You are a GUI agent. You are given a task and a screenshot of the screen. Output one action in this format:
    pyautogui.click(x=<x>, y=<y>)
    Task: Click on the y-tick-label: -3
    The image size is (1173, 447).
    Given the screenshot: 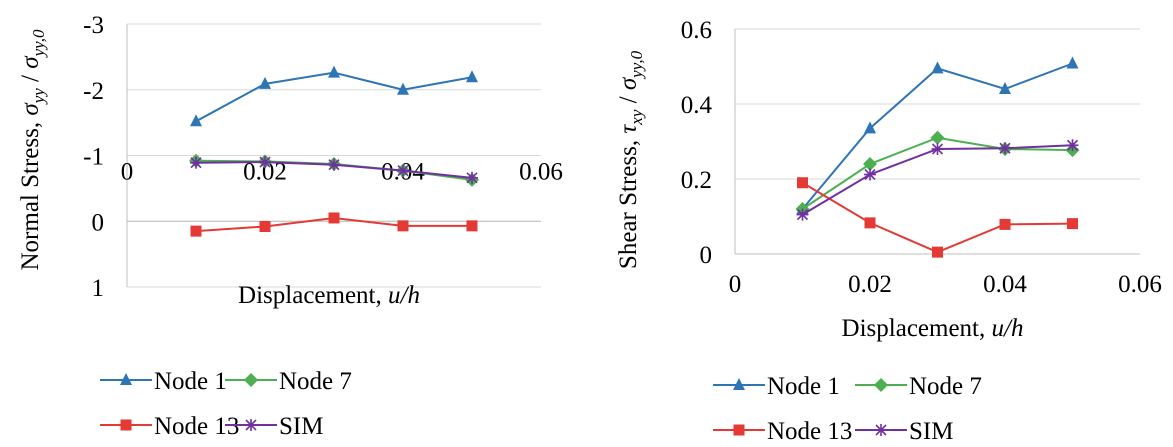 What is the action you would take?
    pyautogui.click(x=93, y=25)
    